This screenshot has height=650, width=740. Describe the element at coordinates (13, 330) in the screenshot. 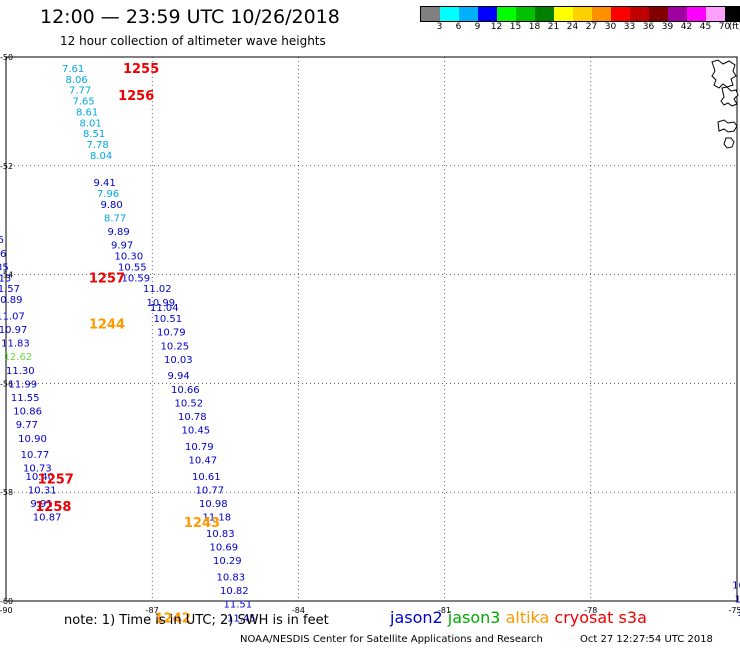

I see `wave-height-reading: 10.97` at that location.